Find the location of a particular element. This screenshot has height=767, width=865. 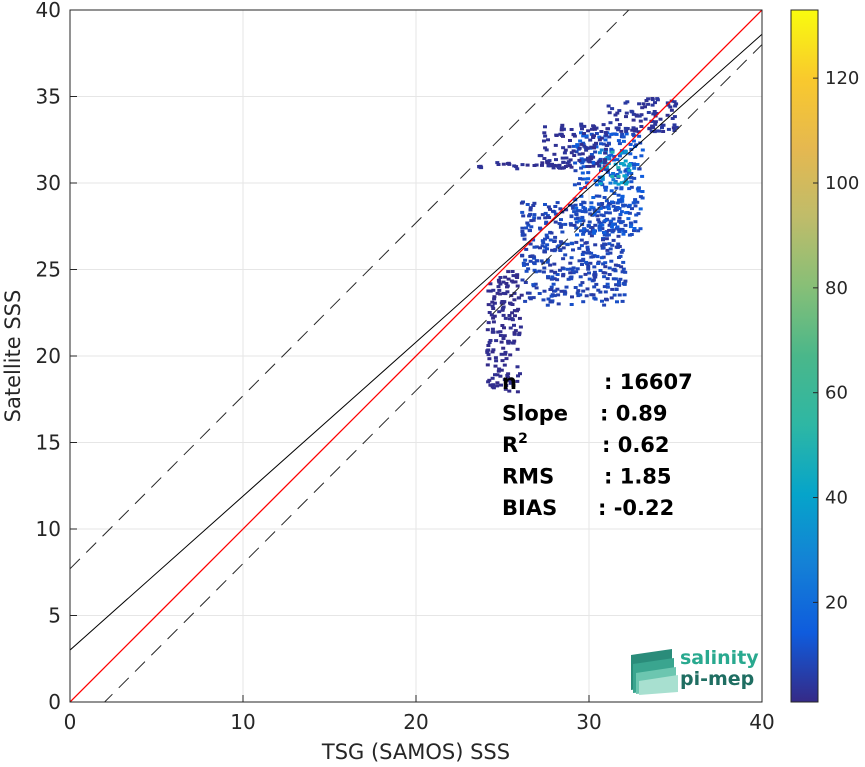

y-axis-ticks: 0 5 10 15 20 25 30 35 40 is located at coordinates (56, 357).